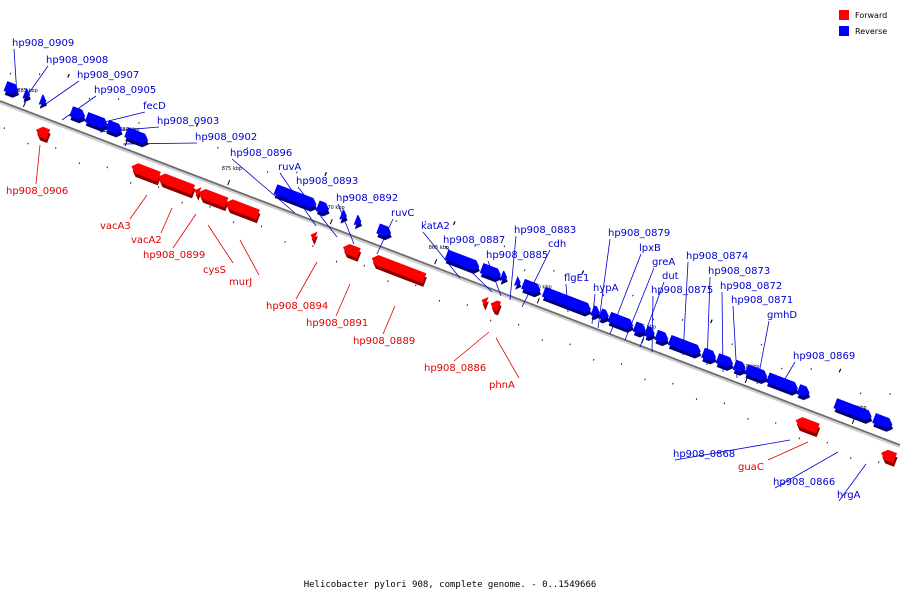 The width and height of the screenshot is (900, 600). What do you see at coordinates (566, 301) in the screenshot?
I see `gene-flge1` at bounding box center [566, 301].